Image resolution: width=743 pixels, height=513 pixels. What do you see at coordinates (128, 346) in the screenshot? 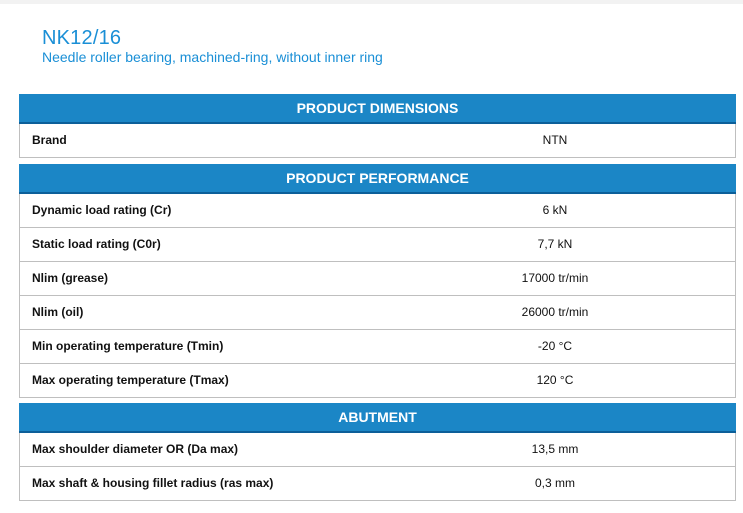
I see `spec-label: Min operating temperature (Tmin)` at bounding box center [128, 346].